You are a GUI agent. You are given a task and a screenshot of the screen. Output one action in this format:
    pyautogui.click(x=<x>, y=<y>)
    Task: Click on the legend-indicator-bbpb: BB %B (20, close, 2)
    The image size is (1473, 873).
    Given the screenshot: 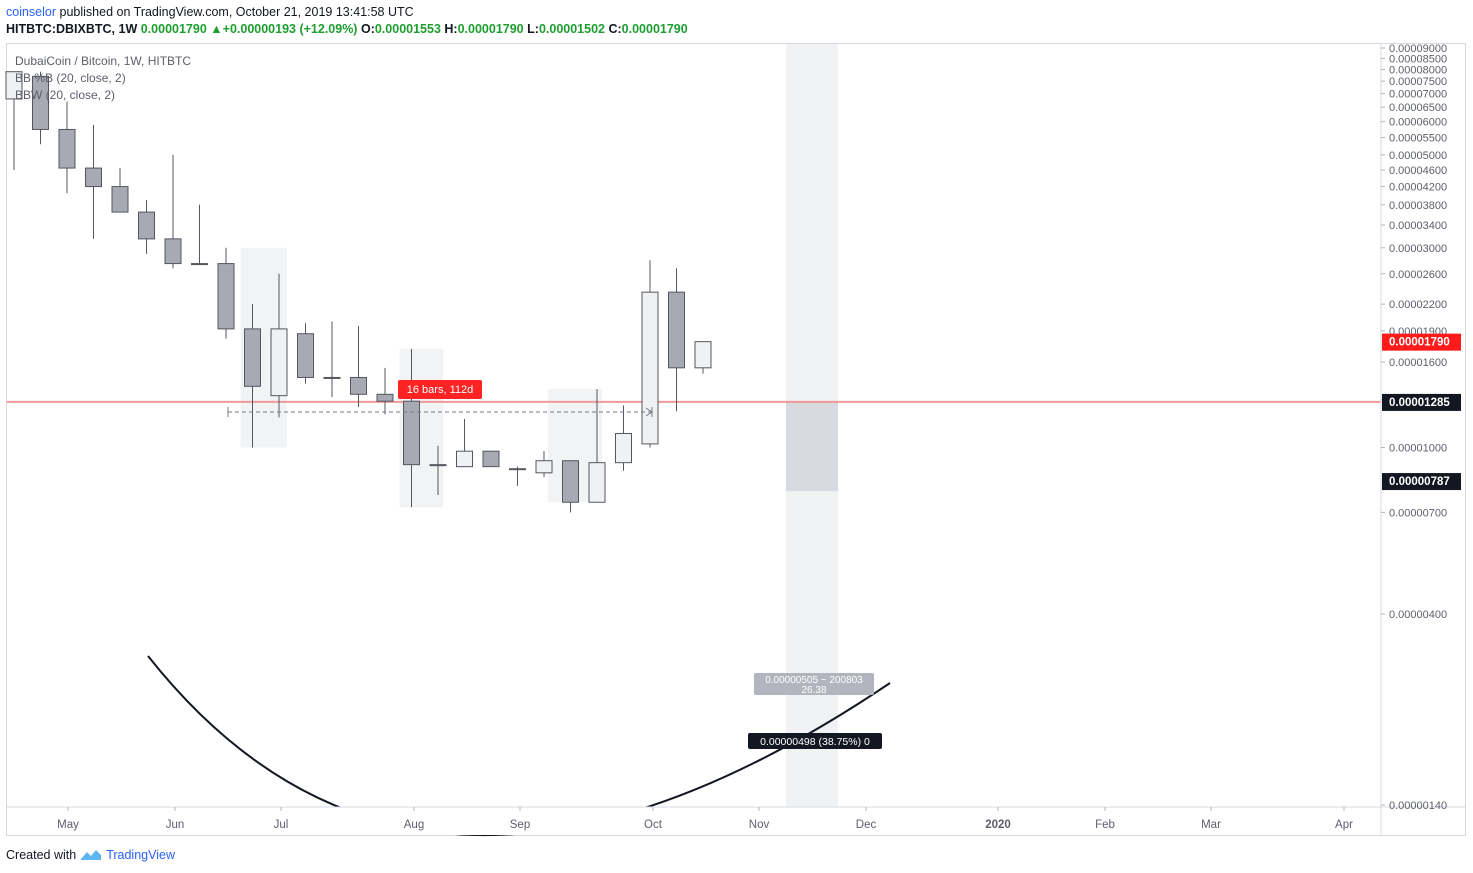 What is the action you would take?
    pyautogui.click(x=70, y=78)
    